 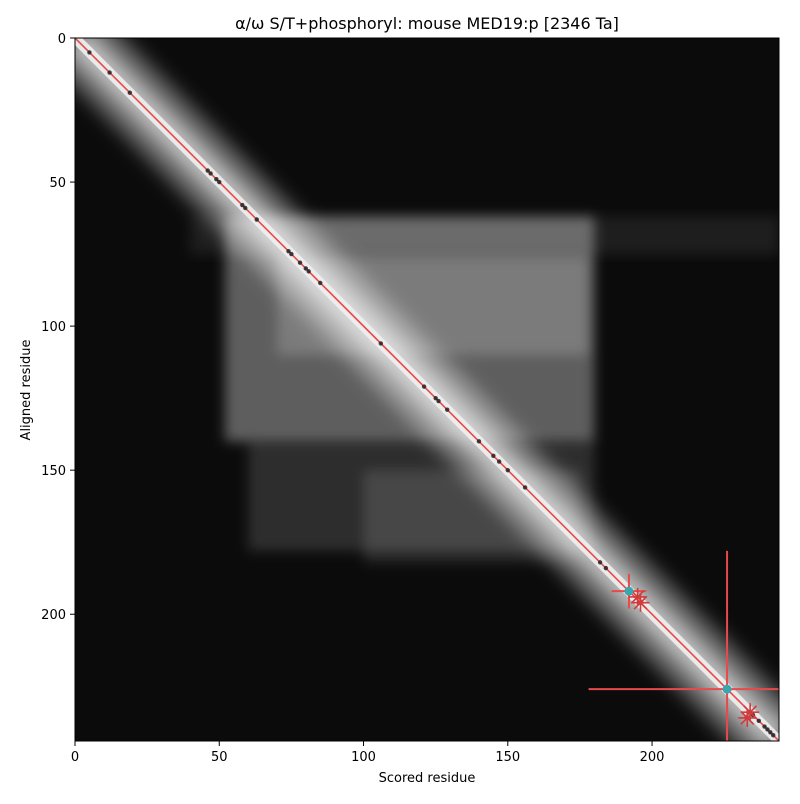 I want to click on y-tick-label-4: 200, so click(x=53, y=615).